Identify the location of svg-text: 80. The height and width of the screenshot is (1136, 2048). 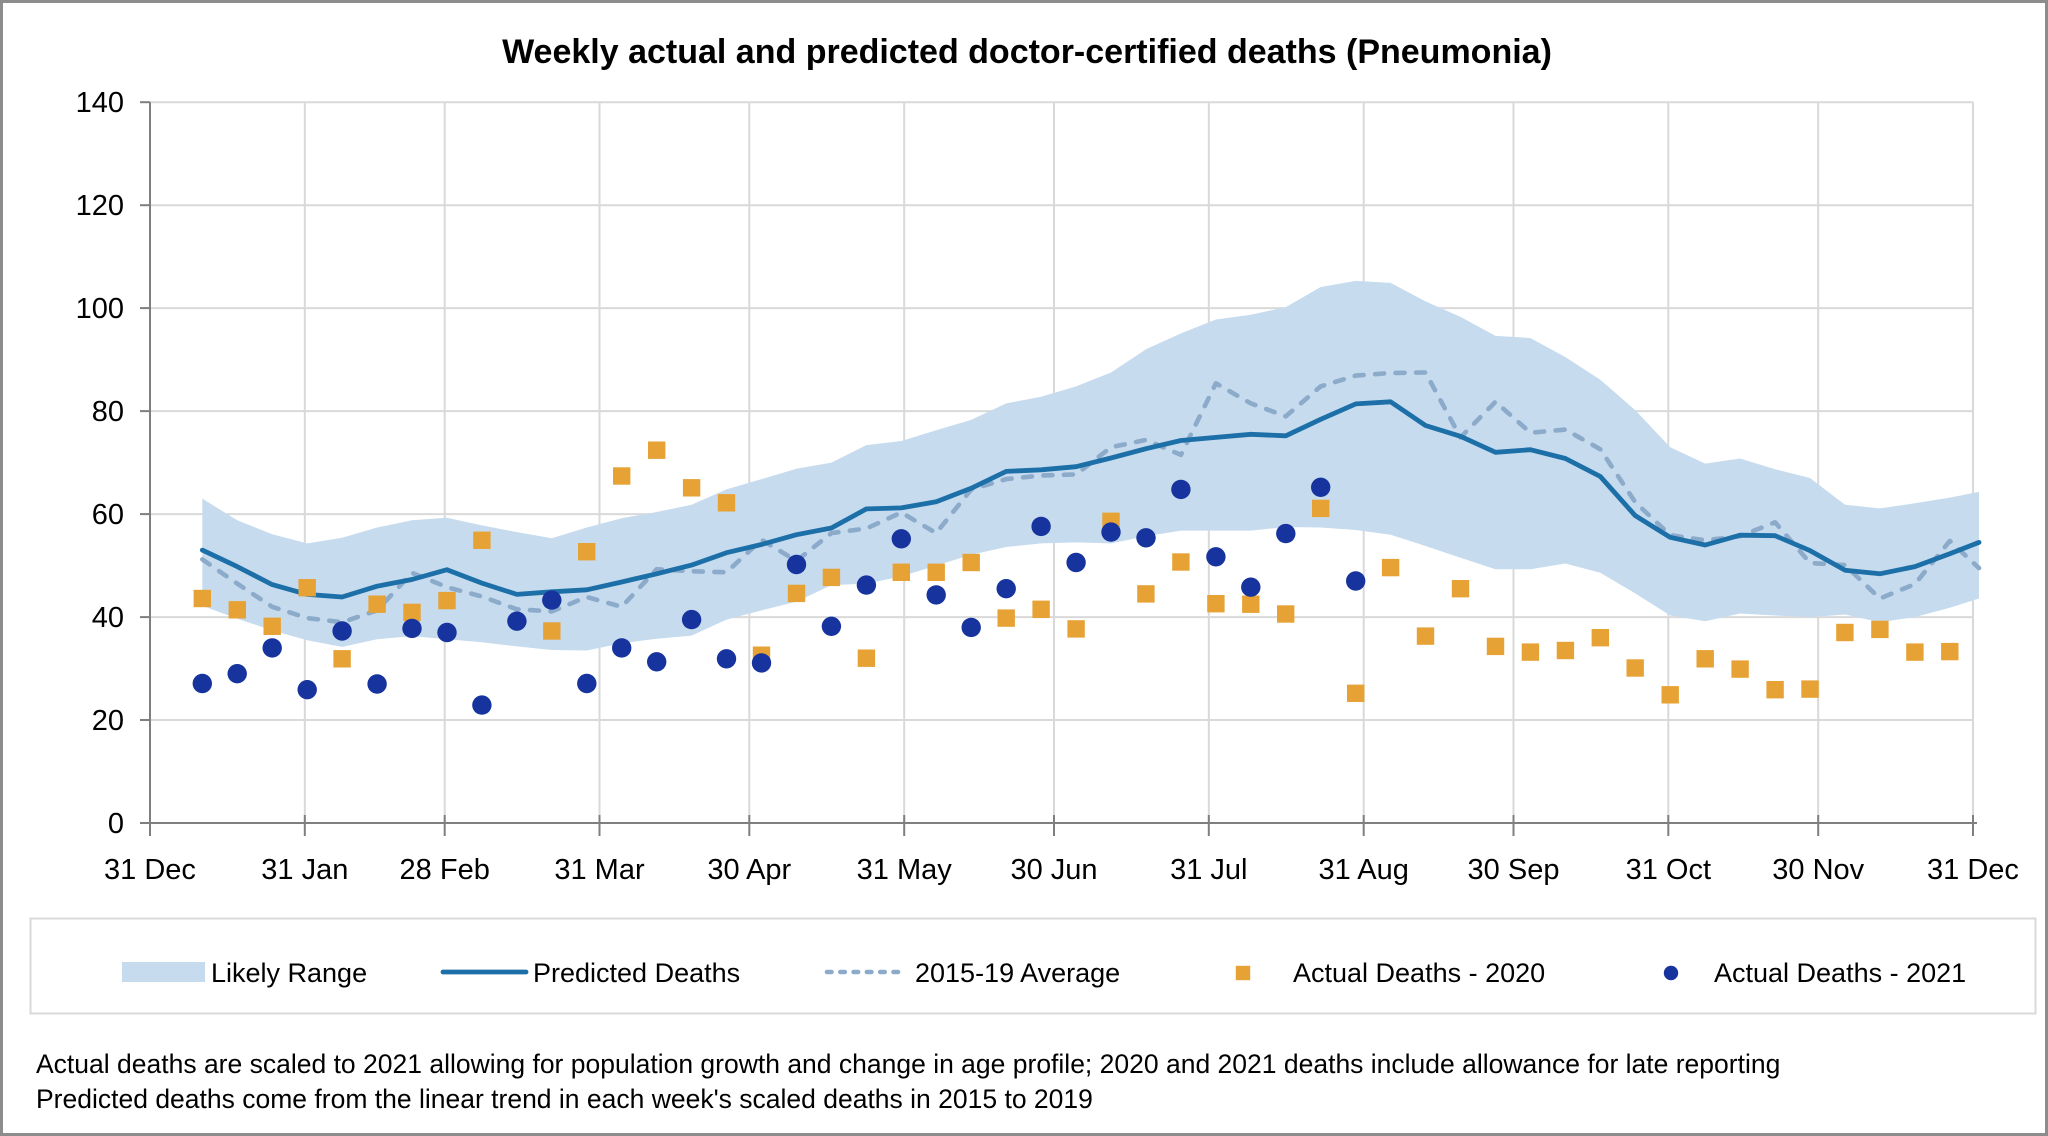
(108, 412).